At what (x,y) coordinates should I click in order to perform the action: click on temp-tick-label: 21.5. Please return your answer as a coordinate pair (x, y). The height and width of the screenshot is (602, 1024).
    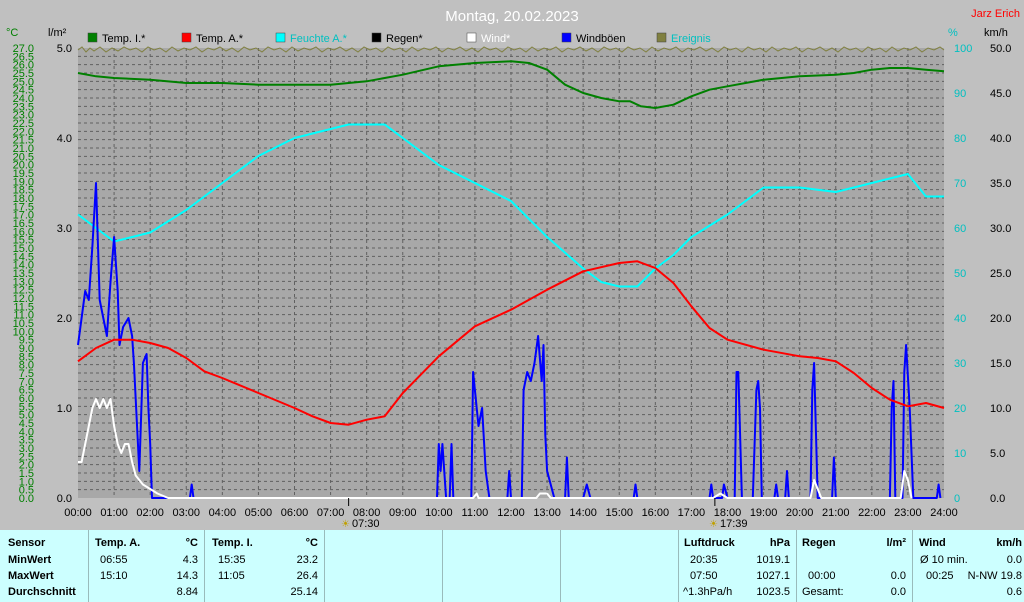
    Looking at the image, I should click on (23, 141).